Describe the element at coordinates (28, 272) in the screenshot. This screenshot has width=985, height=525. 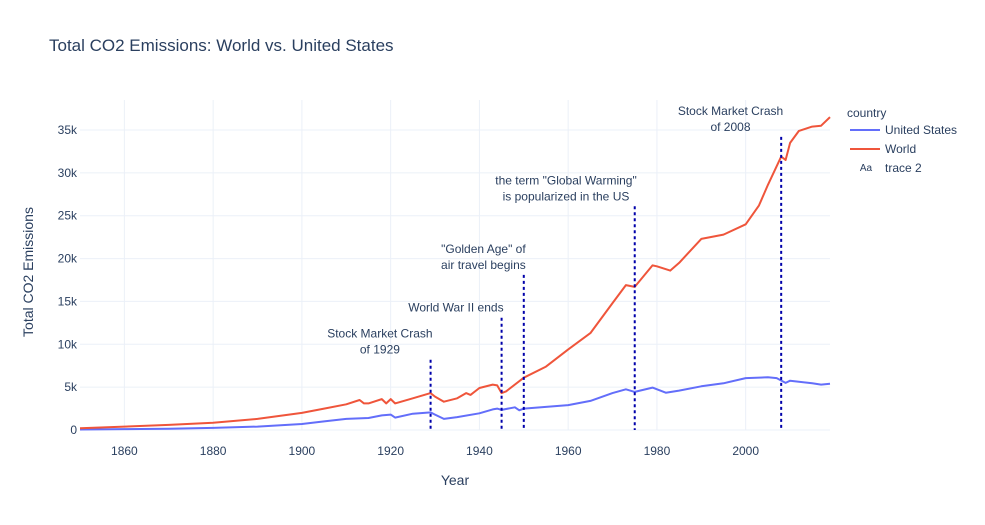
I see `y-axis-label: Total CO2 Emissions` at that location.